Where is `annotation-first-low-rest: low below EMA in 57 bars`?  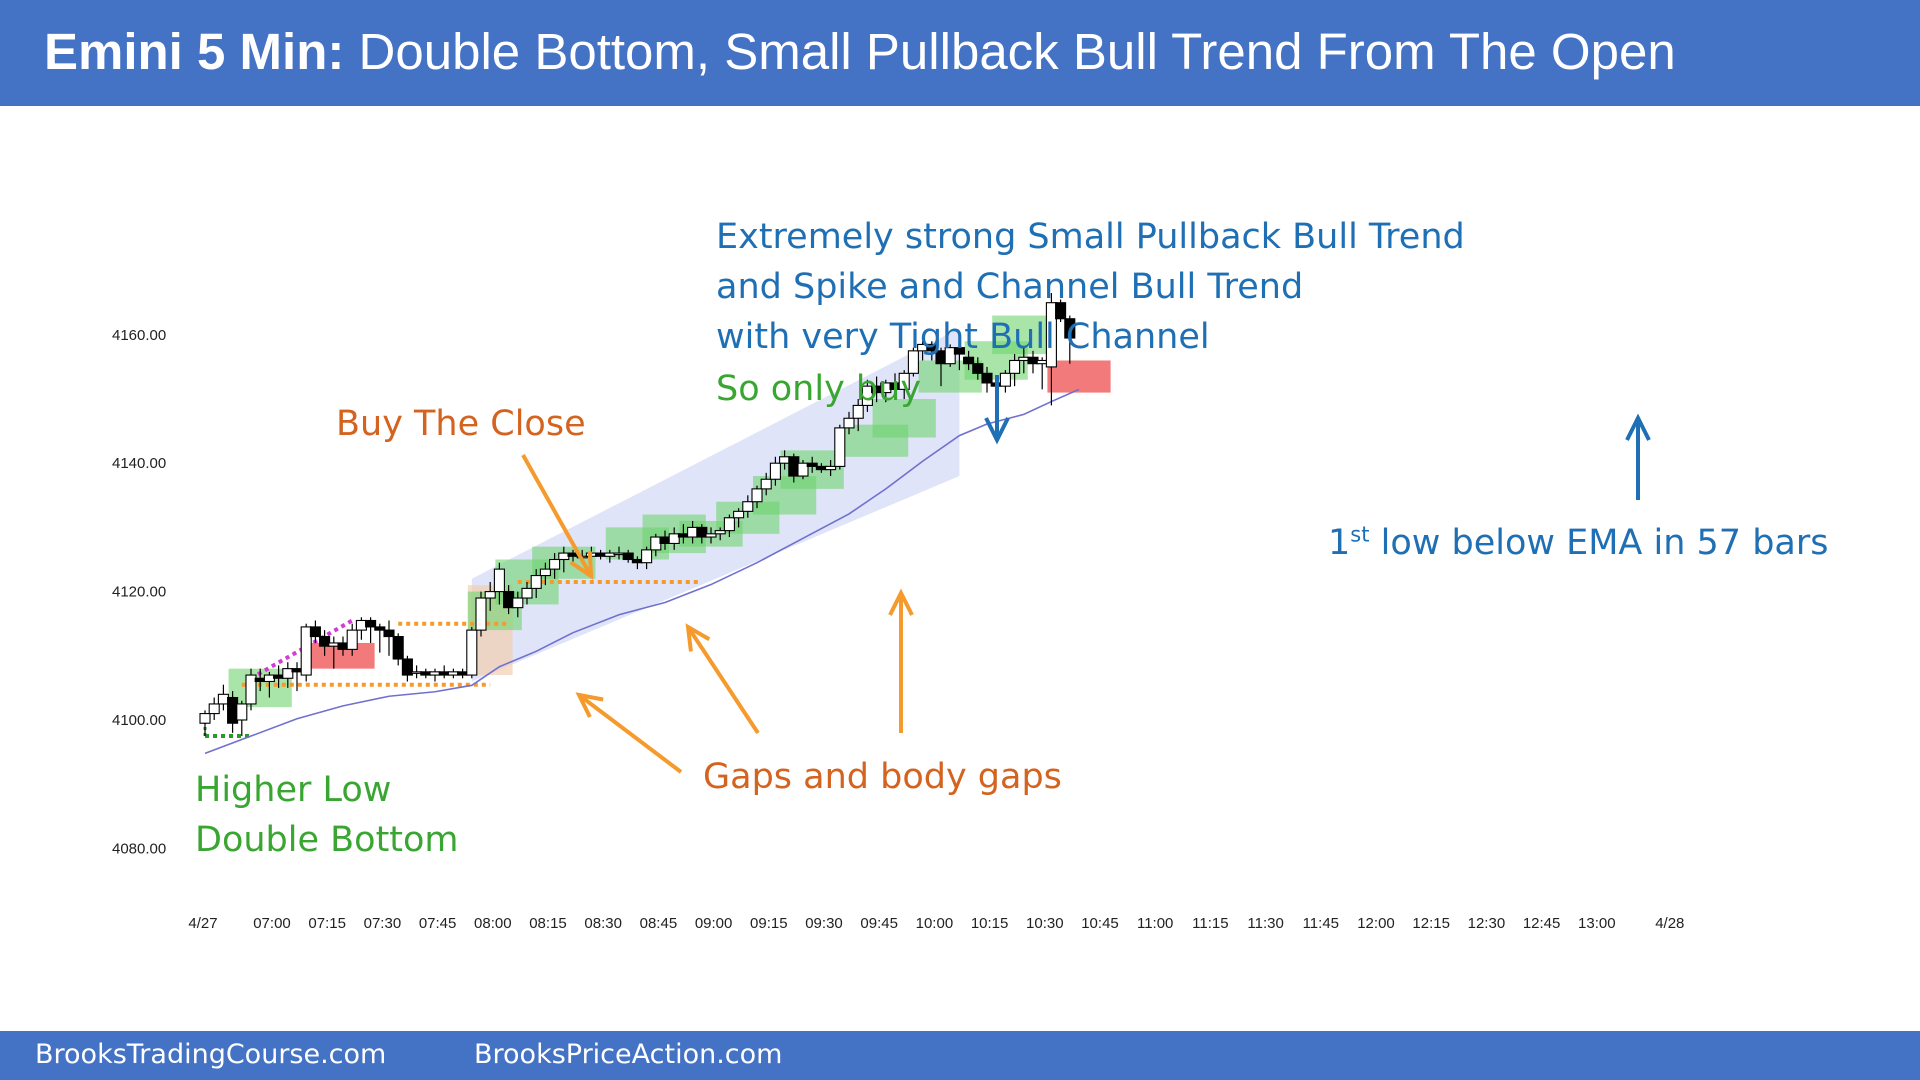
annotation-first-low-rest: low below EMA in 57 bars is located at coordinates (1599, 543).